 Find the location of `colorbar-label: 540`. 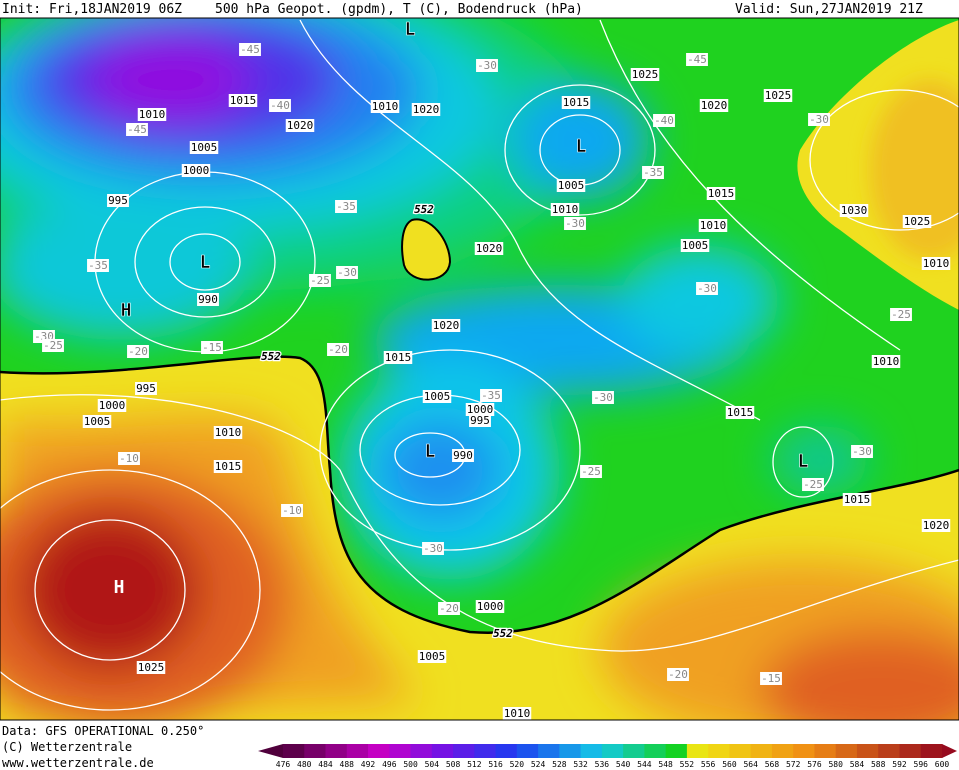

colorbar-label: 540 is located at coordinates (623, 764).